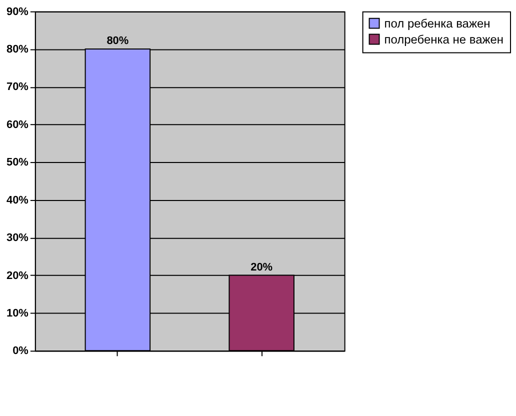 This screenshot has height=416, width=516. I want to click on y-tick-label: 30%, so click(17, 238).